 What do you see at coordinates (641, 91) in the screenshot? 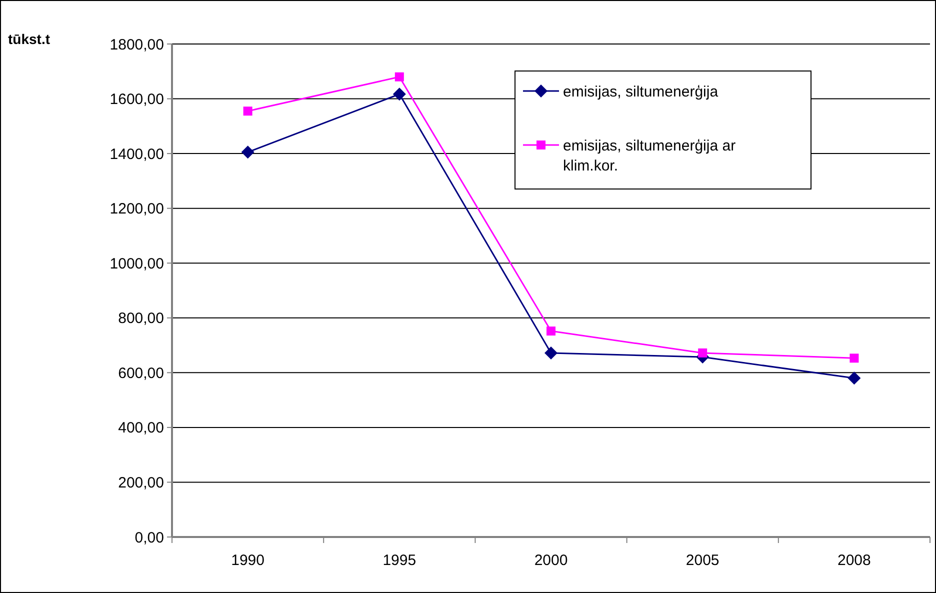
I see `legend-label: emisijas, siltumenerģija` at bounding box center [641, 91].